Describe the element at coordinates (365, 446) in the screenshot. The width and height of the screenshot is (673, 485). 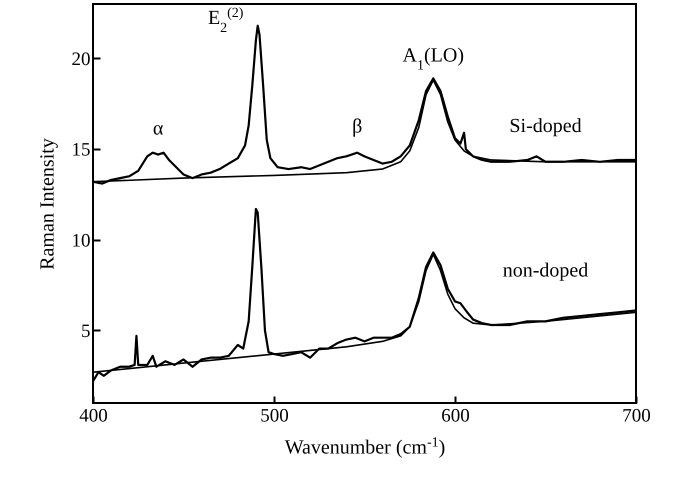
I see `x-axis-title: Wavenumber (cm$^{-1}$)` at that location.